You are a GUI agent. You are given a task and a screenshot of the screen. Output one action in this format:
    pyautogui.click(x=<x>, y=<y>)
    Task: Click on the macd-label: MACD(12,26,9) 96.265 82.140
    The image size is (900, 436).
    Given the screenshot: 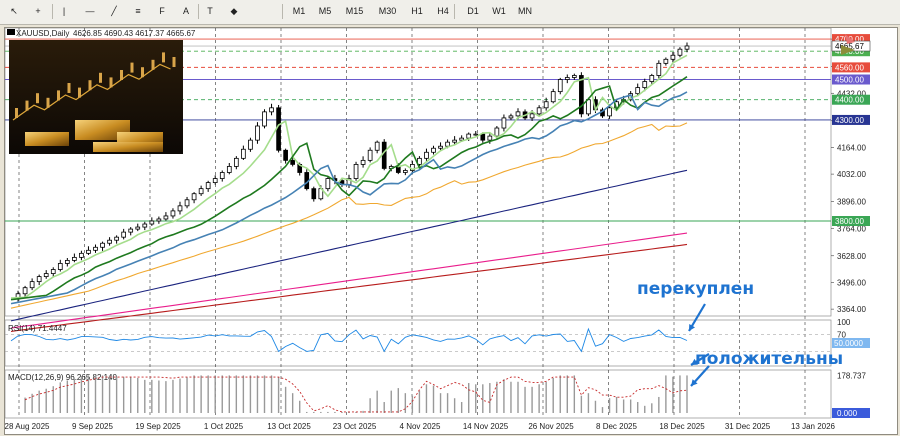 What is the action you would take?
    pyautogui.click(x=63, y=377)
    